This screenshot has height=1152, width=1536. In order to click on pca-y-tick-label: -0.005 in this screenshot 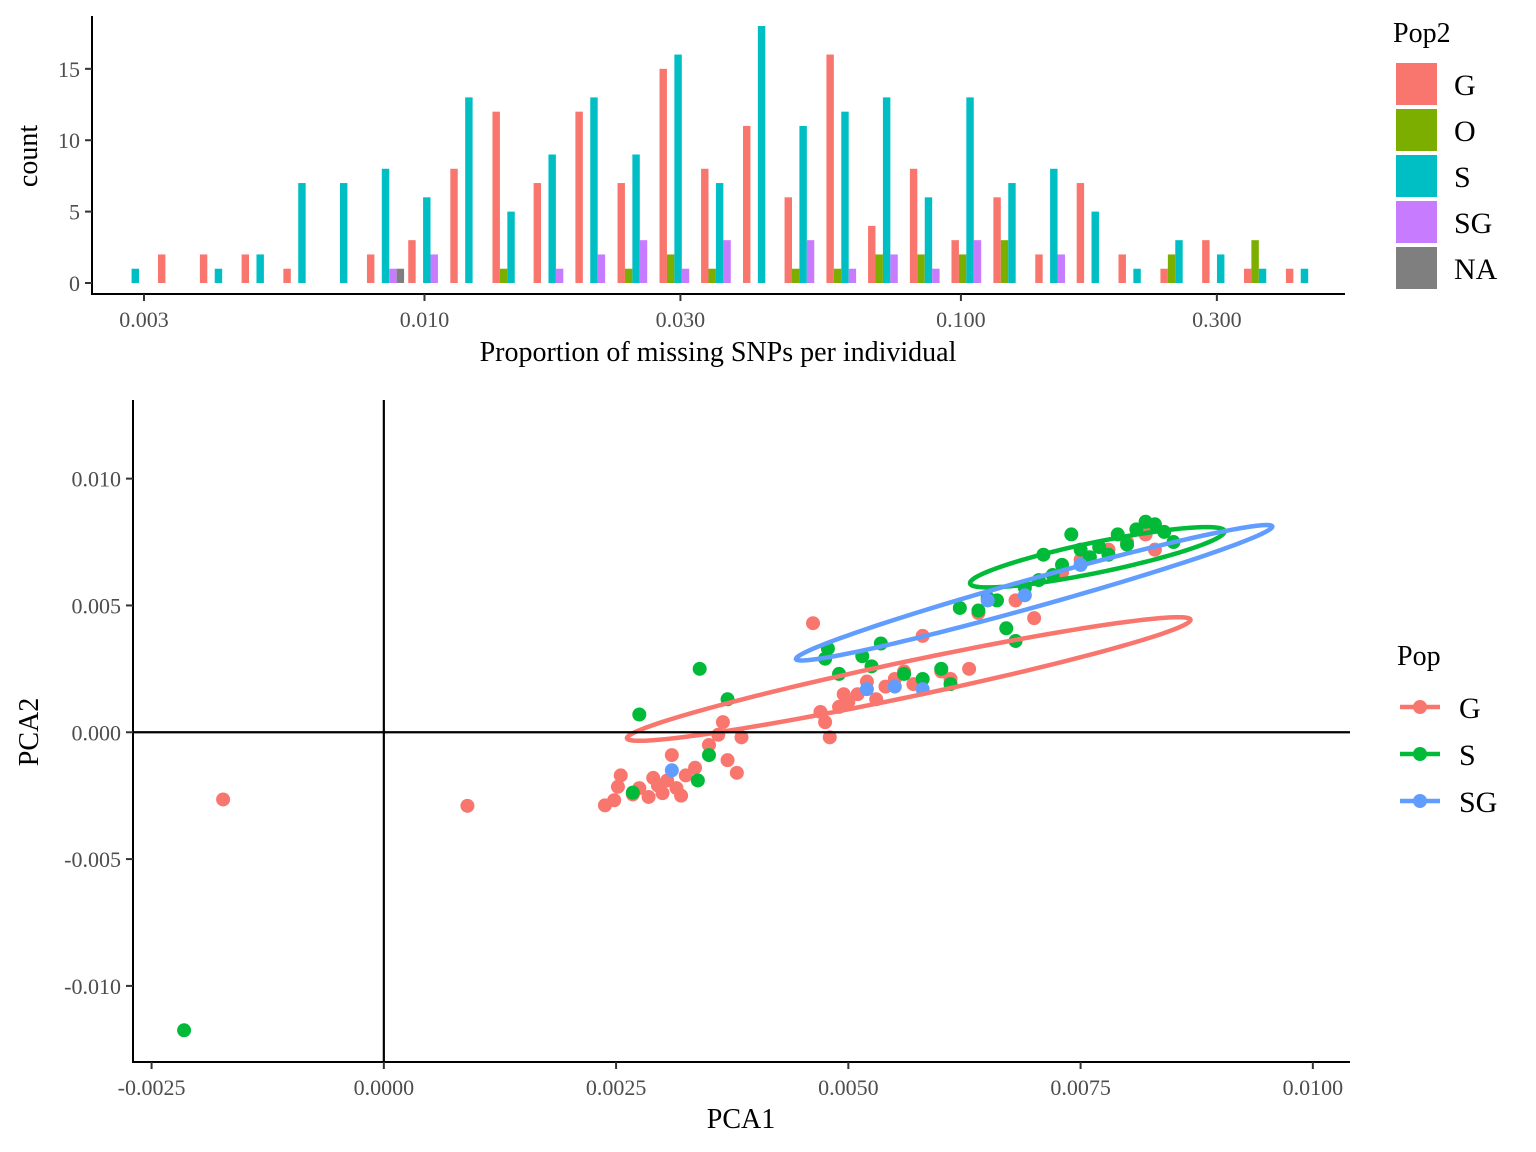, I will do `click(92, 859)`.